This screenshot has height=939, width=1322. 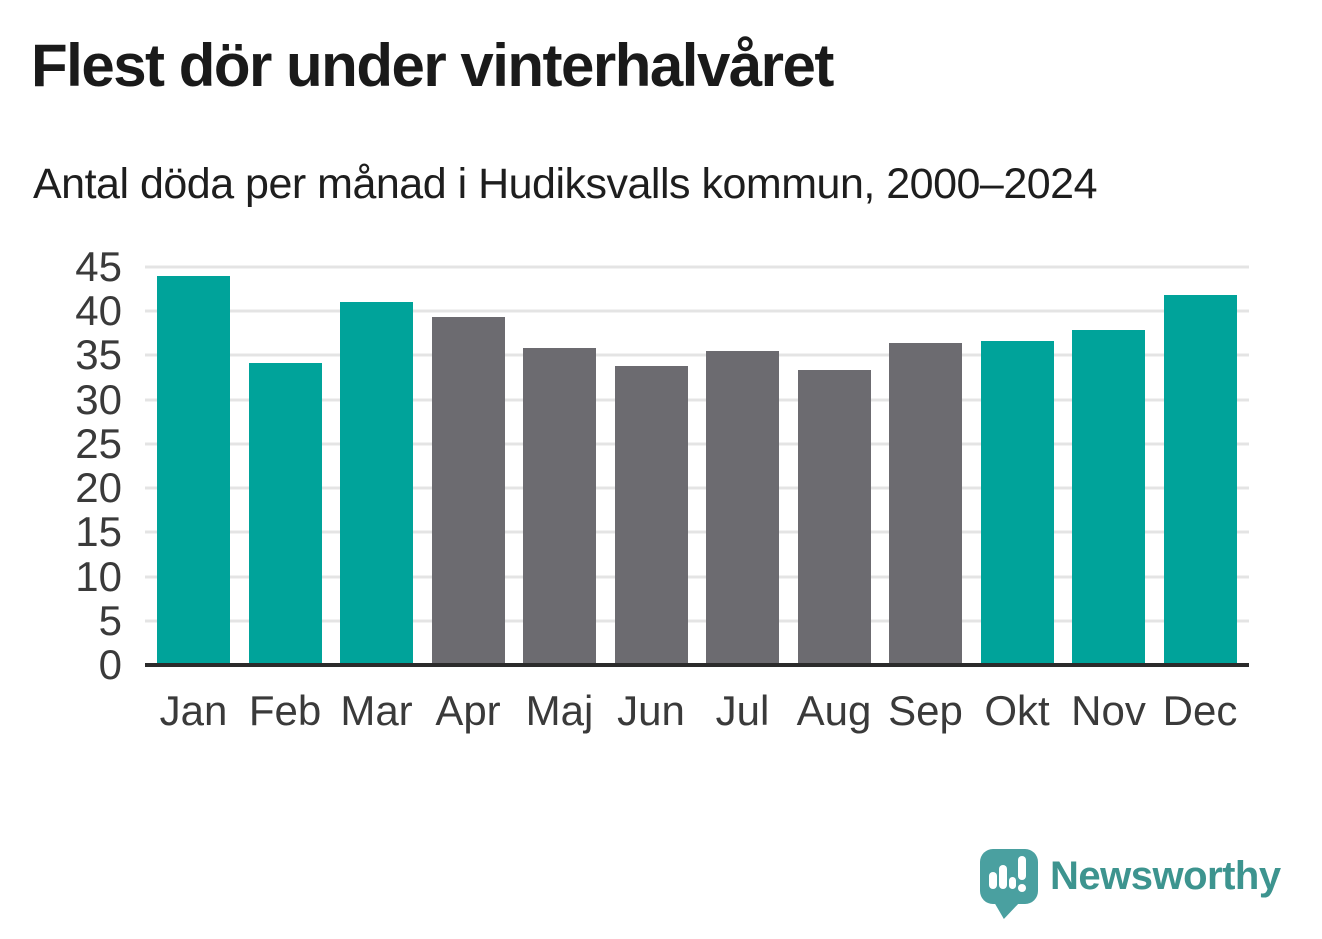 I want to click on y-axis-tick-35: 35, so click(x=98, y=355).